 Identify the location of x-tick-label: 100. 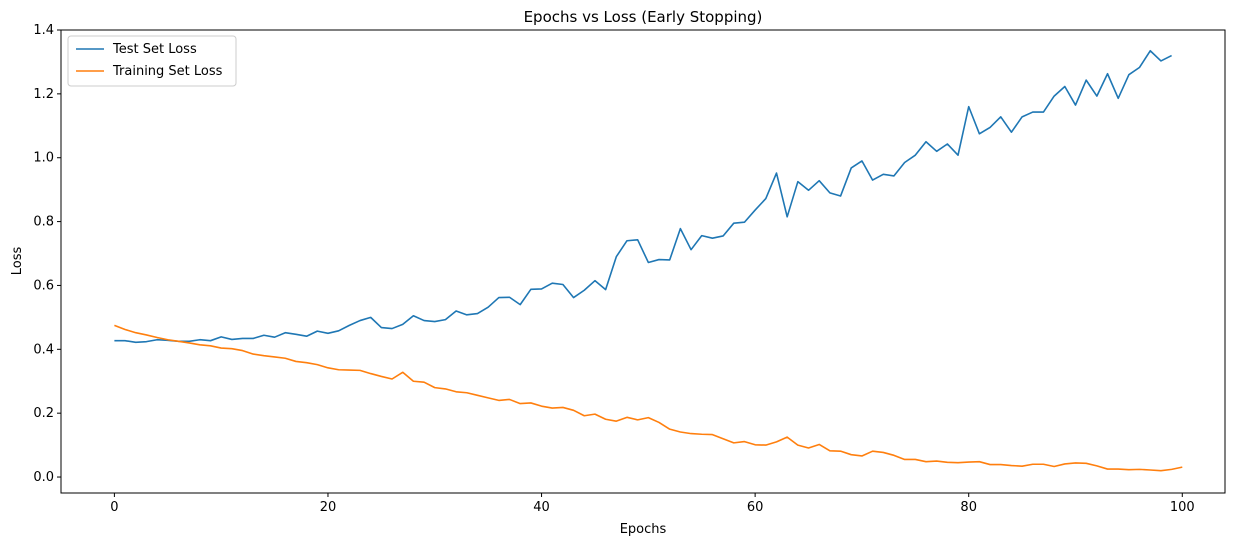
(1182, 507).